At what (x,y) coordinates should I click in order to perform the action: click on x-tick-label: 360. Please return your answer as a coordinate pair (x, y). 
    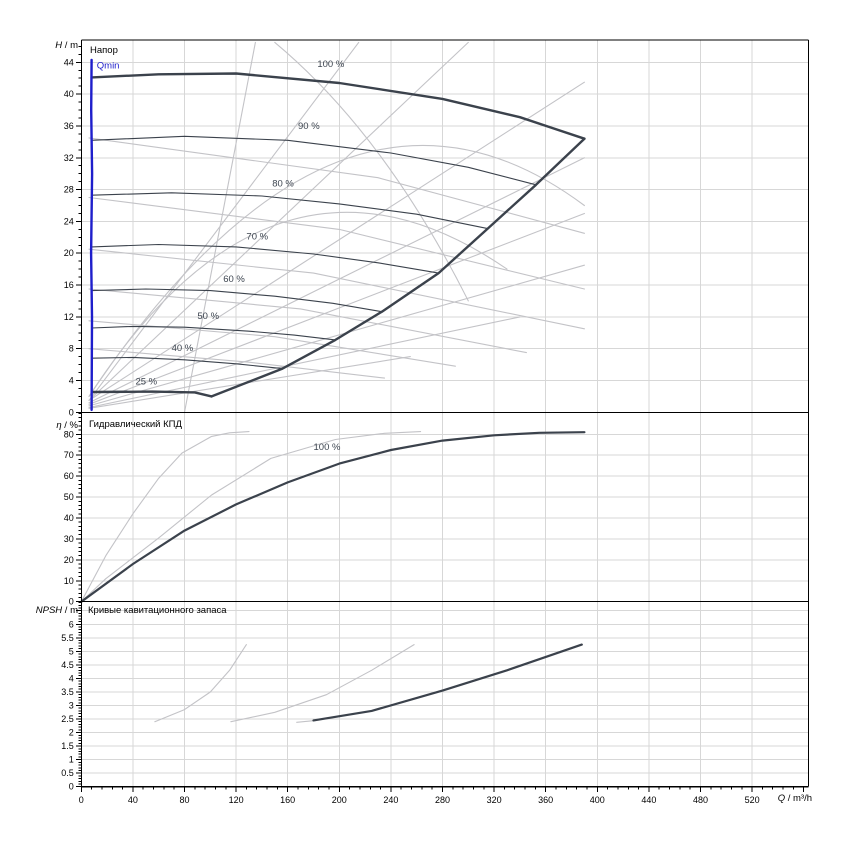
    Looking at the image, I should click on (545, 800).